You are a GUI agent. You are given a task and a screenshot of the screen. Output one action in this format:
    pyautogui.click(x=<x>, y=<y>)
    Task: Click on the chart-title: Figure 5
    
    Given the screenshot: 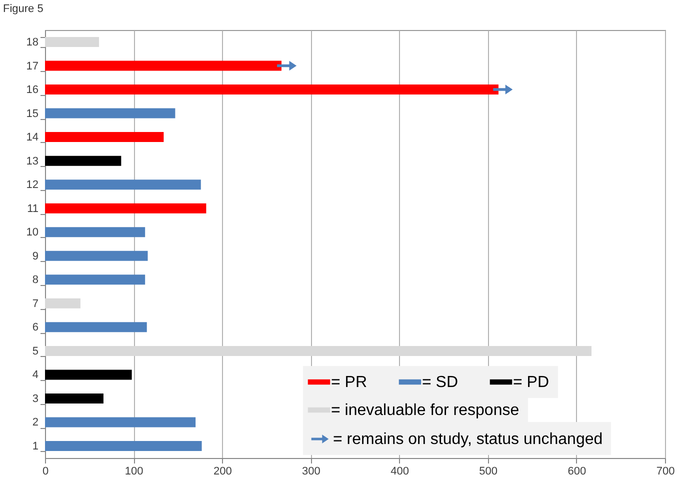 What is the action you would take?
    pyautogui.click(x=23, y=9)
    